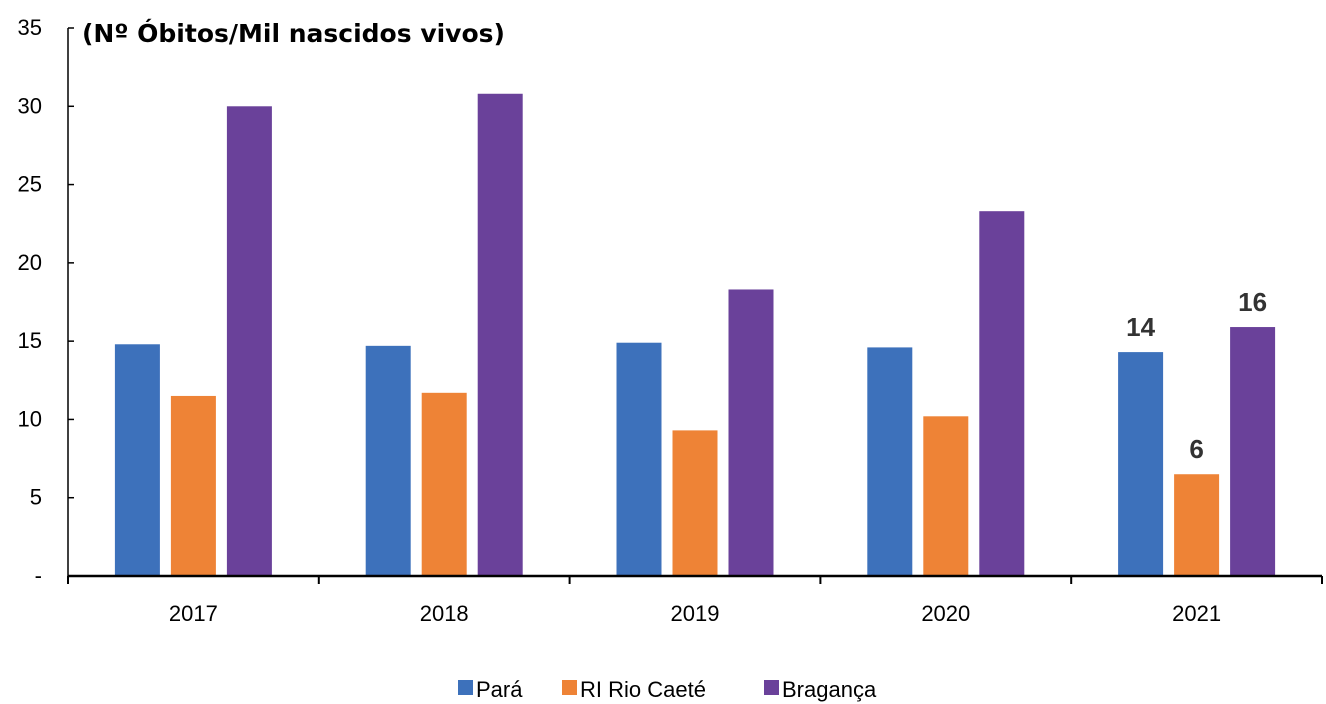 The height and width of the screenshot is (704, 1326). What do you see at coordinates (30, 418) in the screenshot?
I see `y-tick-label: 10` at bounding box center [30, 418].